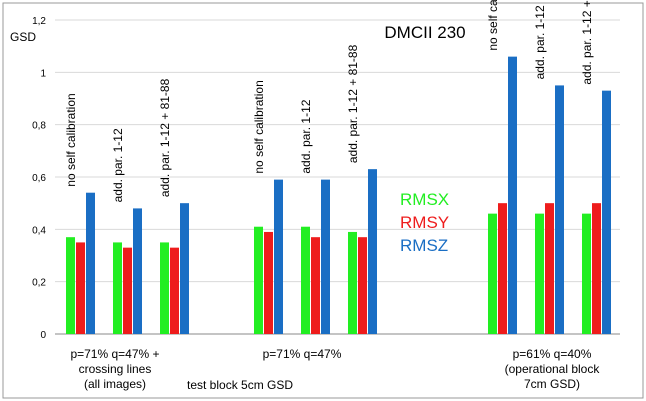  What do you see at coordinates (39, 230) in the screenshot?
I see `y-tick-label: 0,4` at bounding box center [39, 230].